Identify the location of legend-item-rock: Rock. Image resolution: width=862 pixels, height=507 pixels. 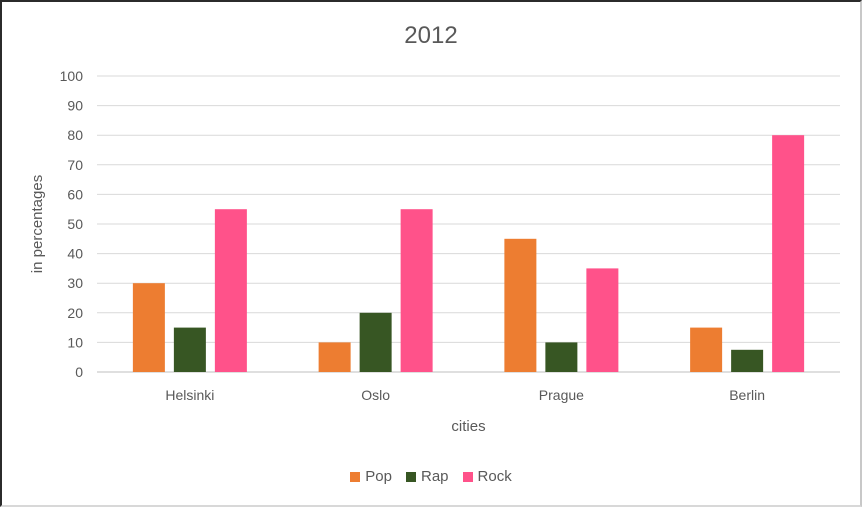
(487, 476).